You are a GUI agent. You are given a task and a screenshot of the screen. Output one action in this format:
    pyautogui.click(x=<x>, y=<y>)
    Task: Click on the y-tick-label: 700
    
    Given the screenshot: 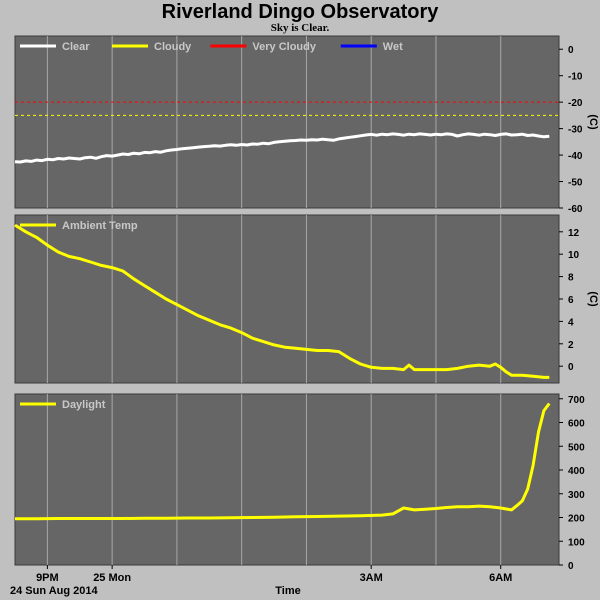 What is the action you would take?
    pyautogui.click(x=576, y=400)
    